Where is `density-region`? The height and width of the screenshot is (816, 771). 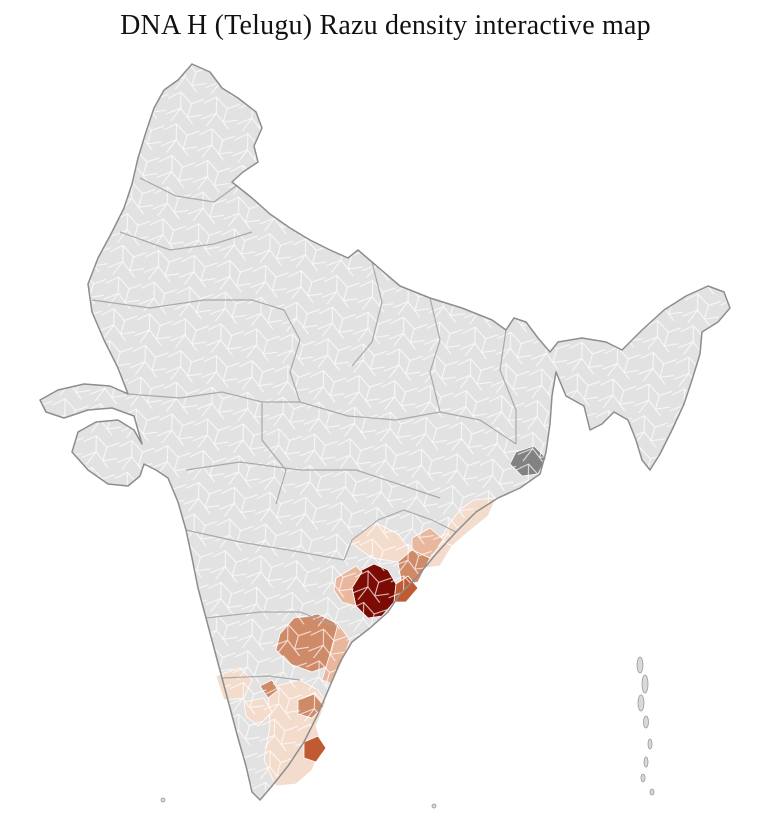 density-region is located at coordinates (315, 749).